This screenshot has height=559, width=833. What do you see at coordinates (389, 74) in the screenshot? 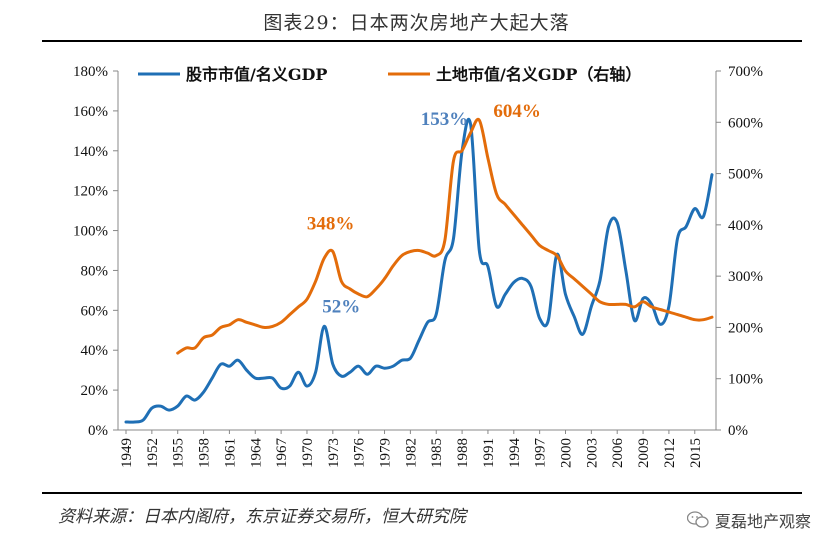
I see `legend: 股市市值/名义GDP 土地市值/名义GDP（右轴）` at bounding box center [389, 74].